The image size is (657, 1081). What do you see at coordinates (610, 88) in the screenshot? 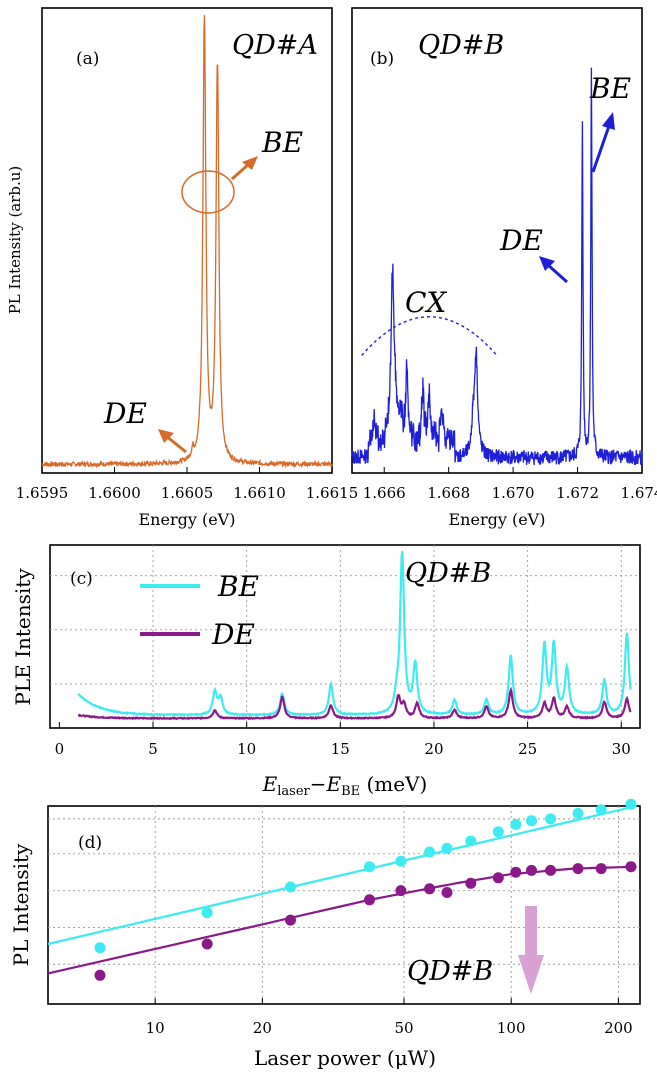
I see `panel-b-be-label: BE` at bounding box center [610, 88].